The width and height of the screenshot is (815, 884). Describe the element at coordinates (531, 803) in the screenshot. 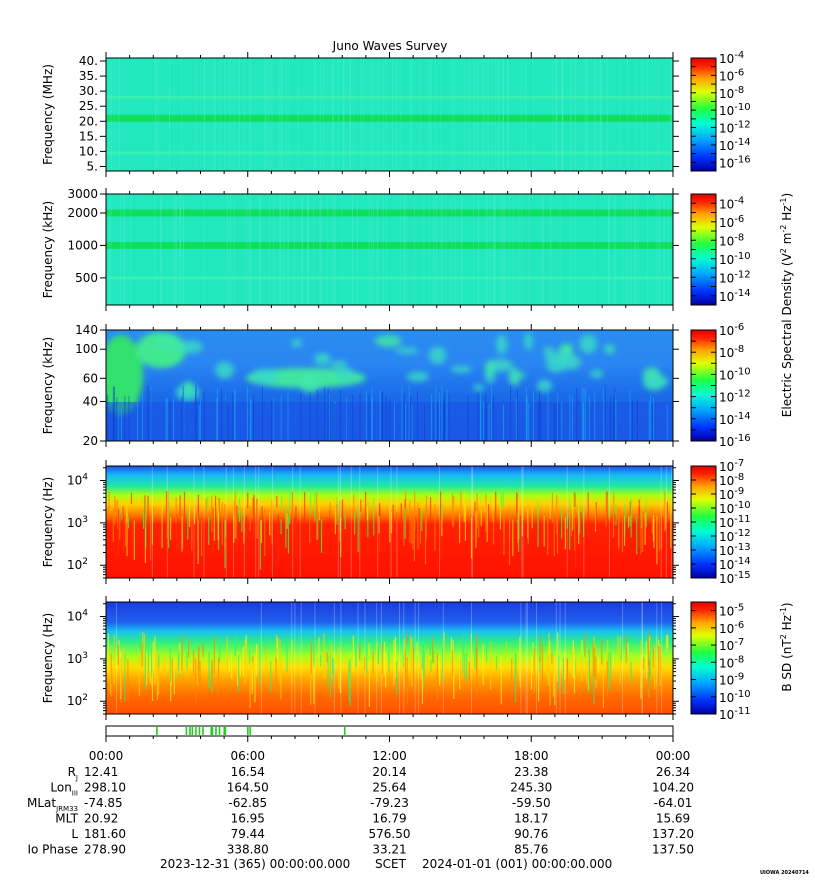

I see `row-value: -59.50` at that location.